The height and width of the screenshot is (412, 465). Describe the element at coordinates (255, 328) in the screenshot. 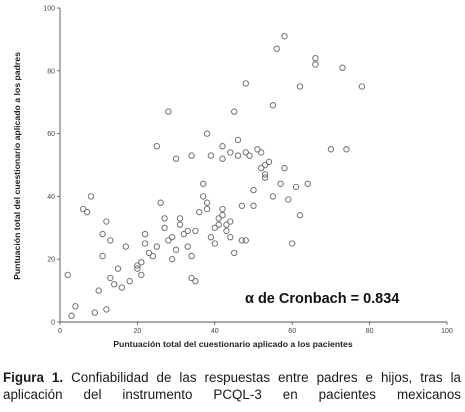

I see `x-axis-ticks: 0 20 40 60 80 100` at that location.